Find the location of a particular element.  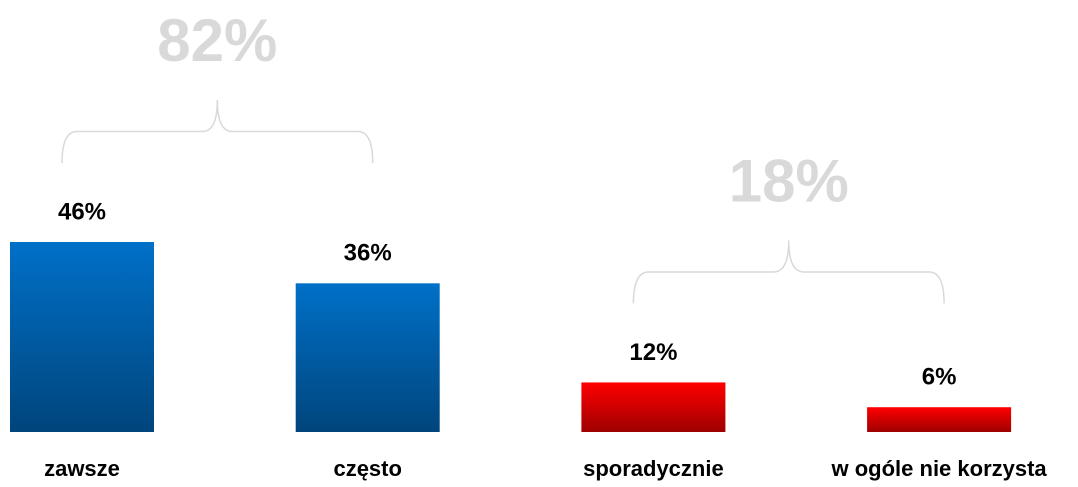

value-label: 12% is located at coordinates (653, 352).